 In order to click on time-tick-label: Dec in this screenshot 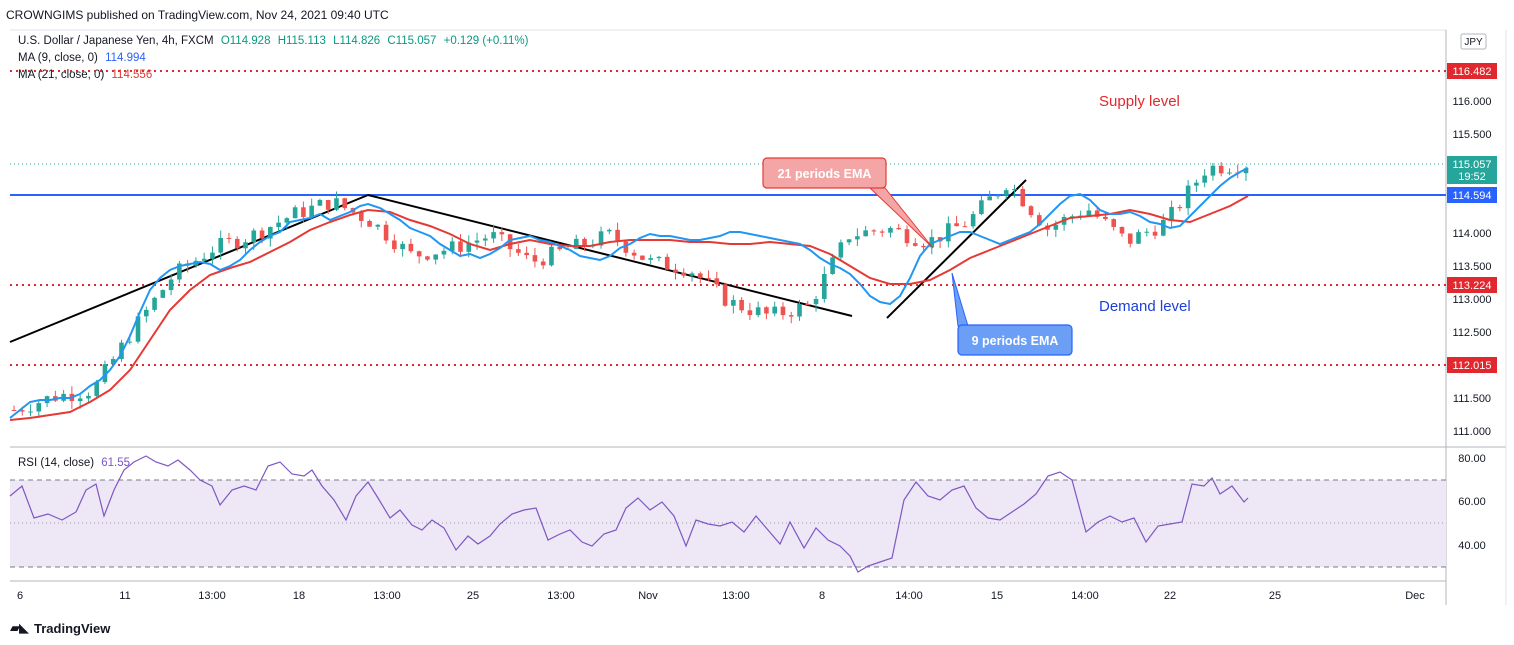, I will do `click(1415, 596)`.